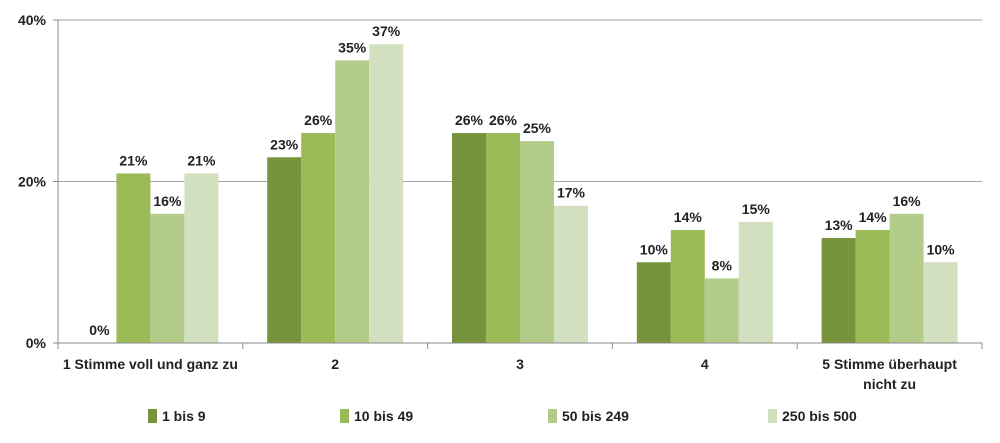 This screenshot has width=1000, height=443. What do you see at coordinates (32, 182) in the screenshot?
I see `y-tick-label: 20%` at bounding box center [32, 182].